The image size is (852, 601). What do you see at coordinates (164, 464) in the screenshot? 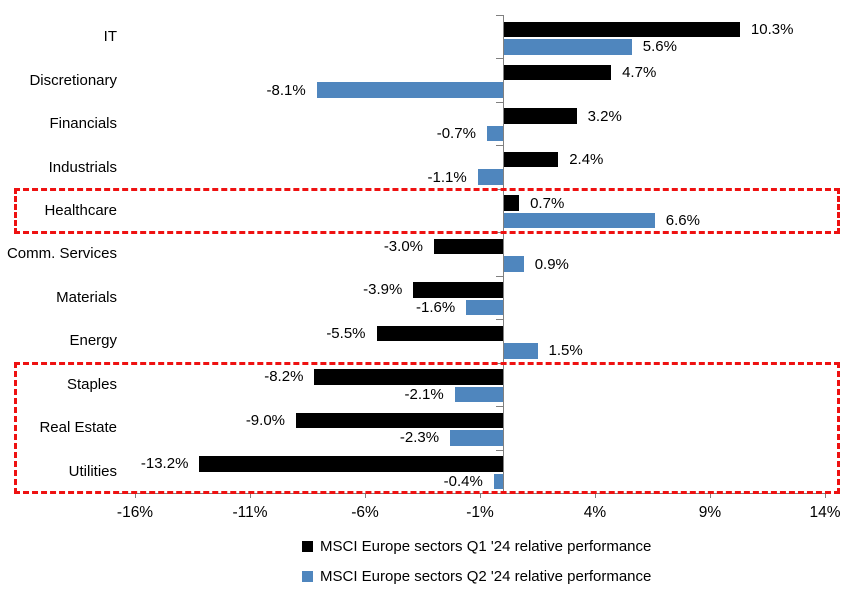
I see `value-label: -13.2%` at bounding box center [164, 464].